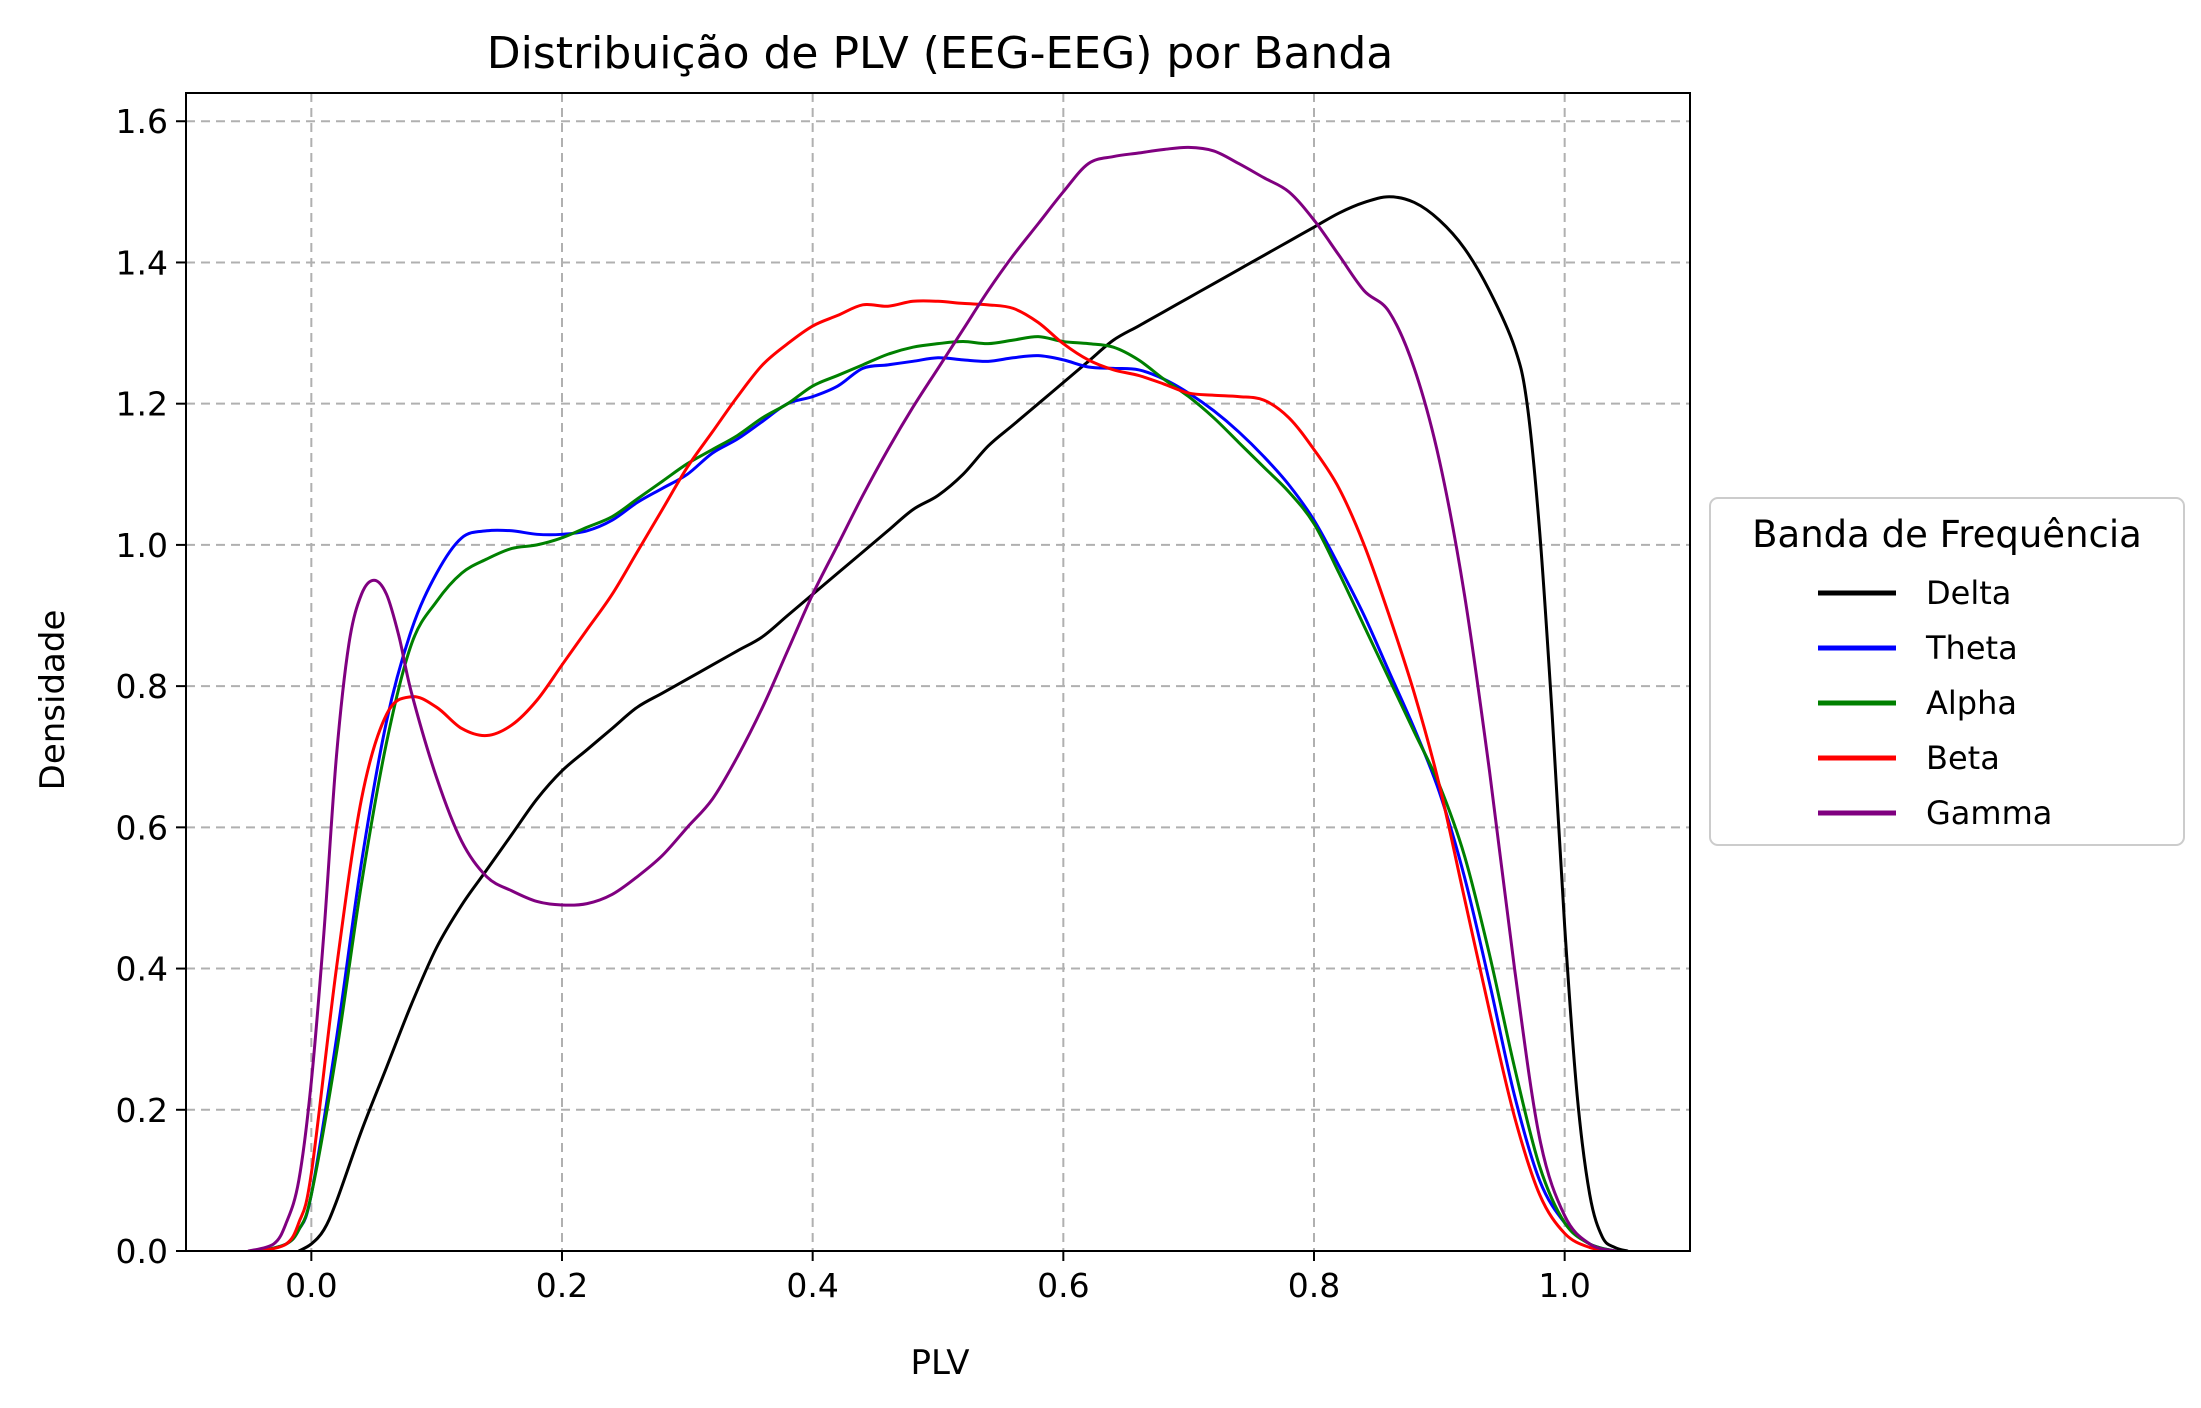 This screenshot has width=2201, height=1408. Describe the element at coordinates (1917, 703) in the screenshot. I see `legend-entry-alpha: Alpha` at that location.